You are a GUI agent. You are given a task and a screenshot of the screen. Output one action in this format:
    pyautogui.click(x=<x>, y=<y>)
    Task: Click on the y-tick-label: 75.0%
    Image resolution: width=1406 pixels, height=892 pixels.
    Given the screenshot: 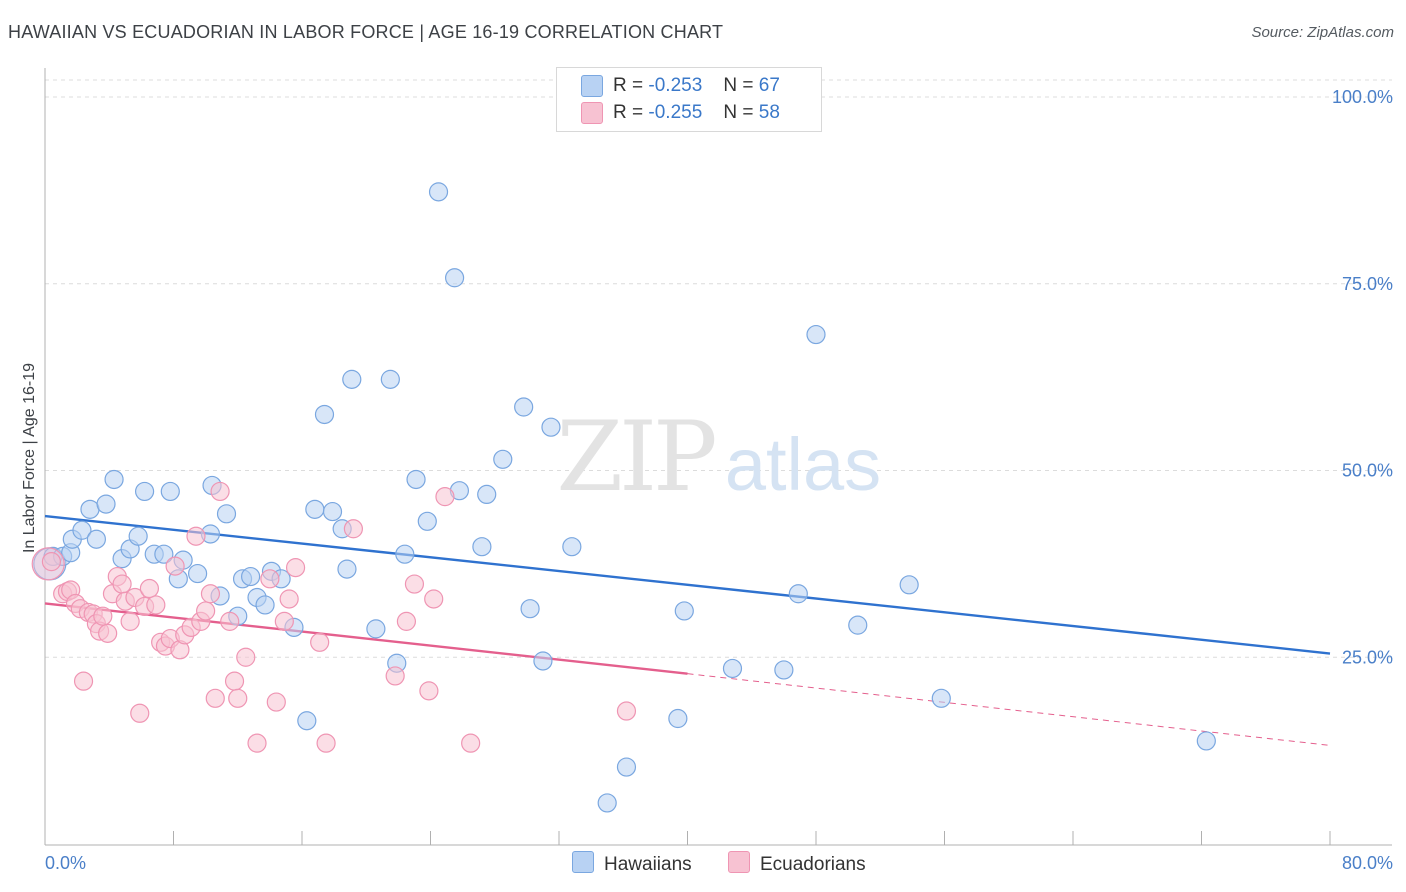 What is the action you would take?
    pyautogui.click(x=1367, y=284)
    